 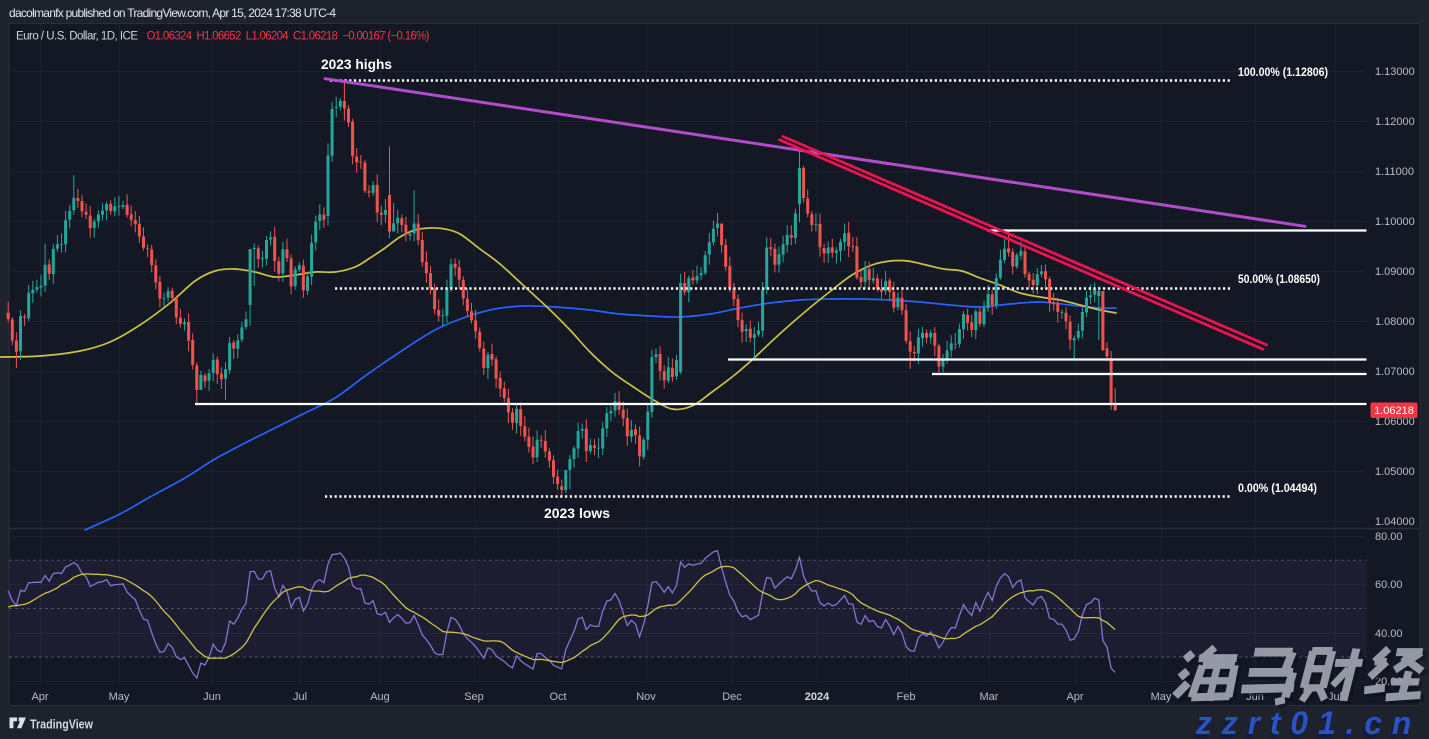 What do you see at coordinates (62, 724) in the screenshot?
I see `svg-text: TradingView` at bounding box center [62, 724].